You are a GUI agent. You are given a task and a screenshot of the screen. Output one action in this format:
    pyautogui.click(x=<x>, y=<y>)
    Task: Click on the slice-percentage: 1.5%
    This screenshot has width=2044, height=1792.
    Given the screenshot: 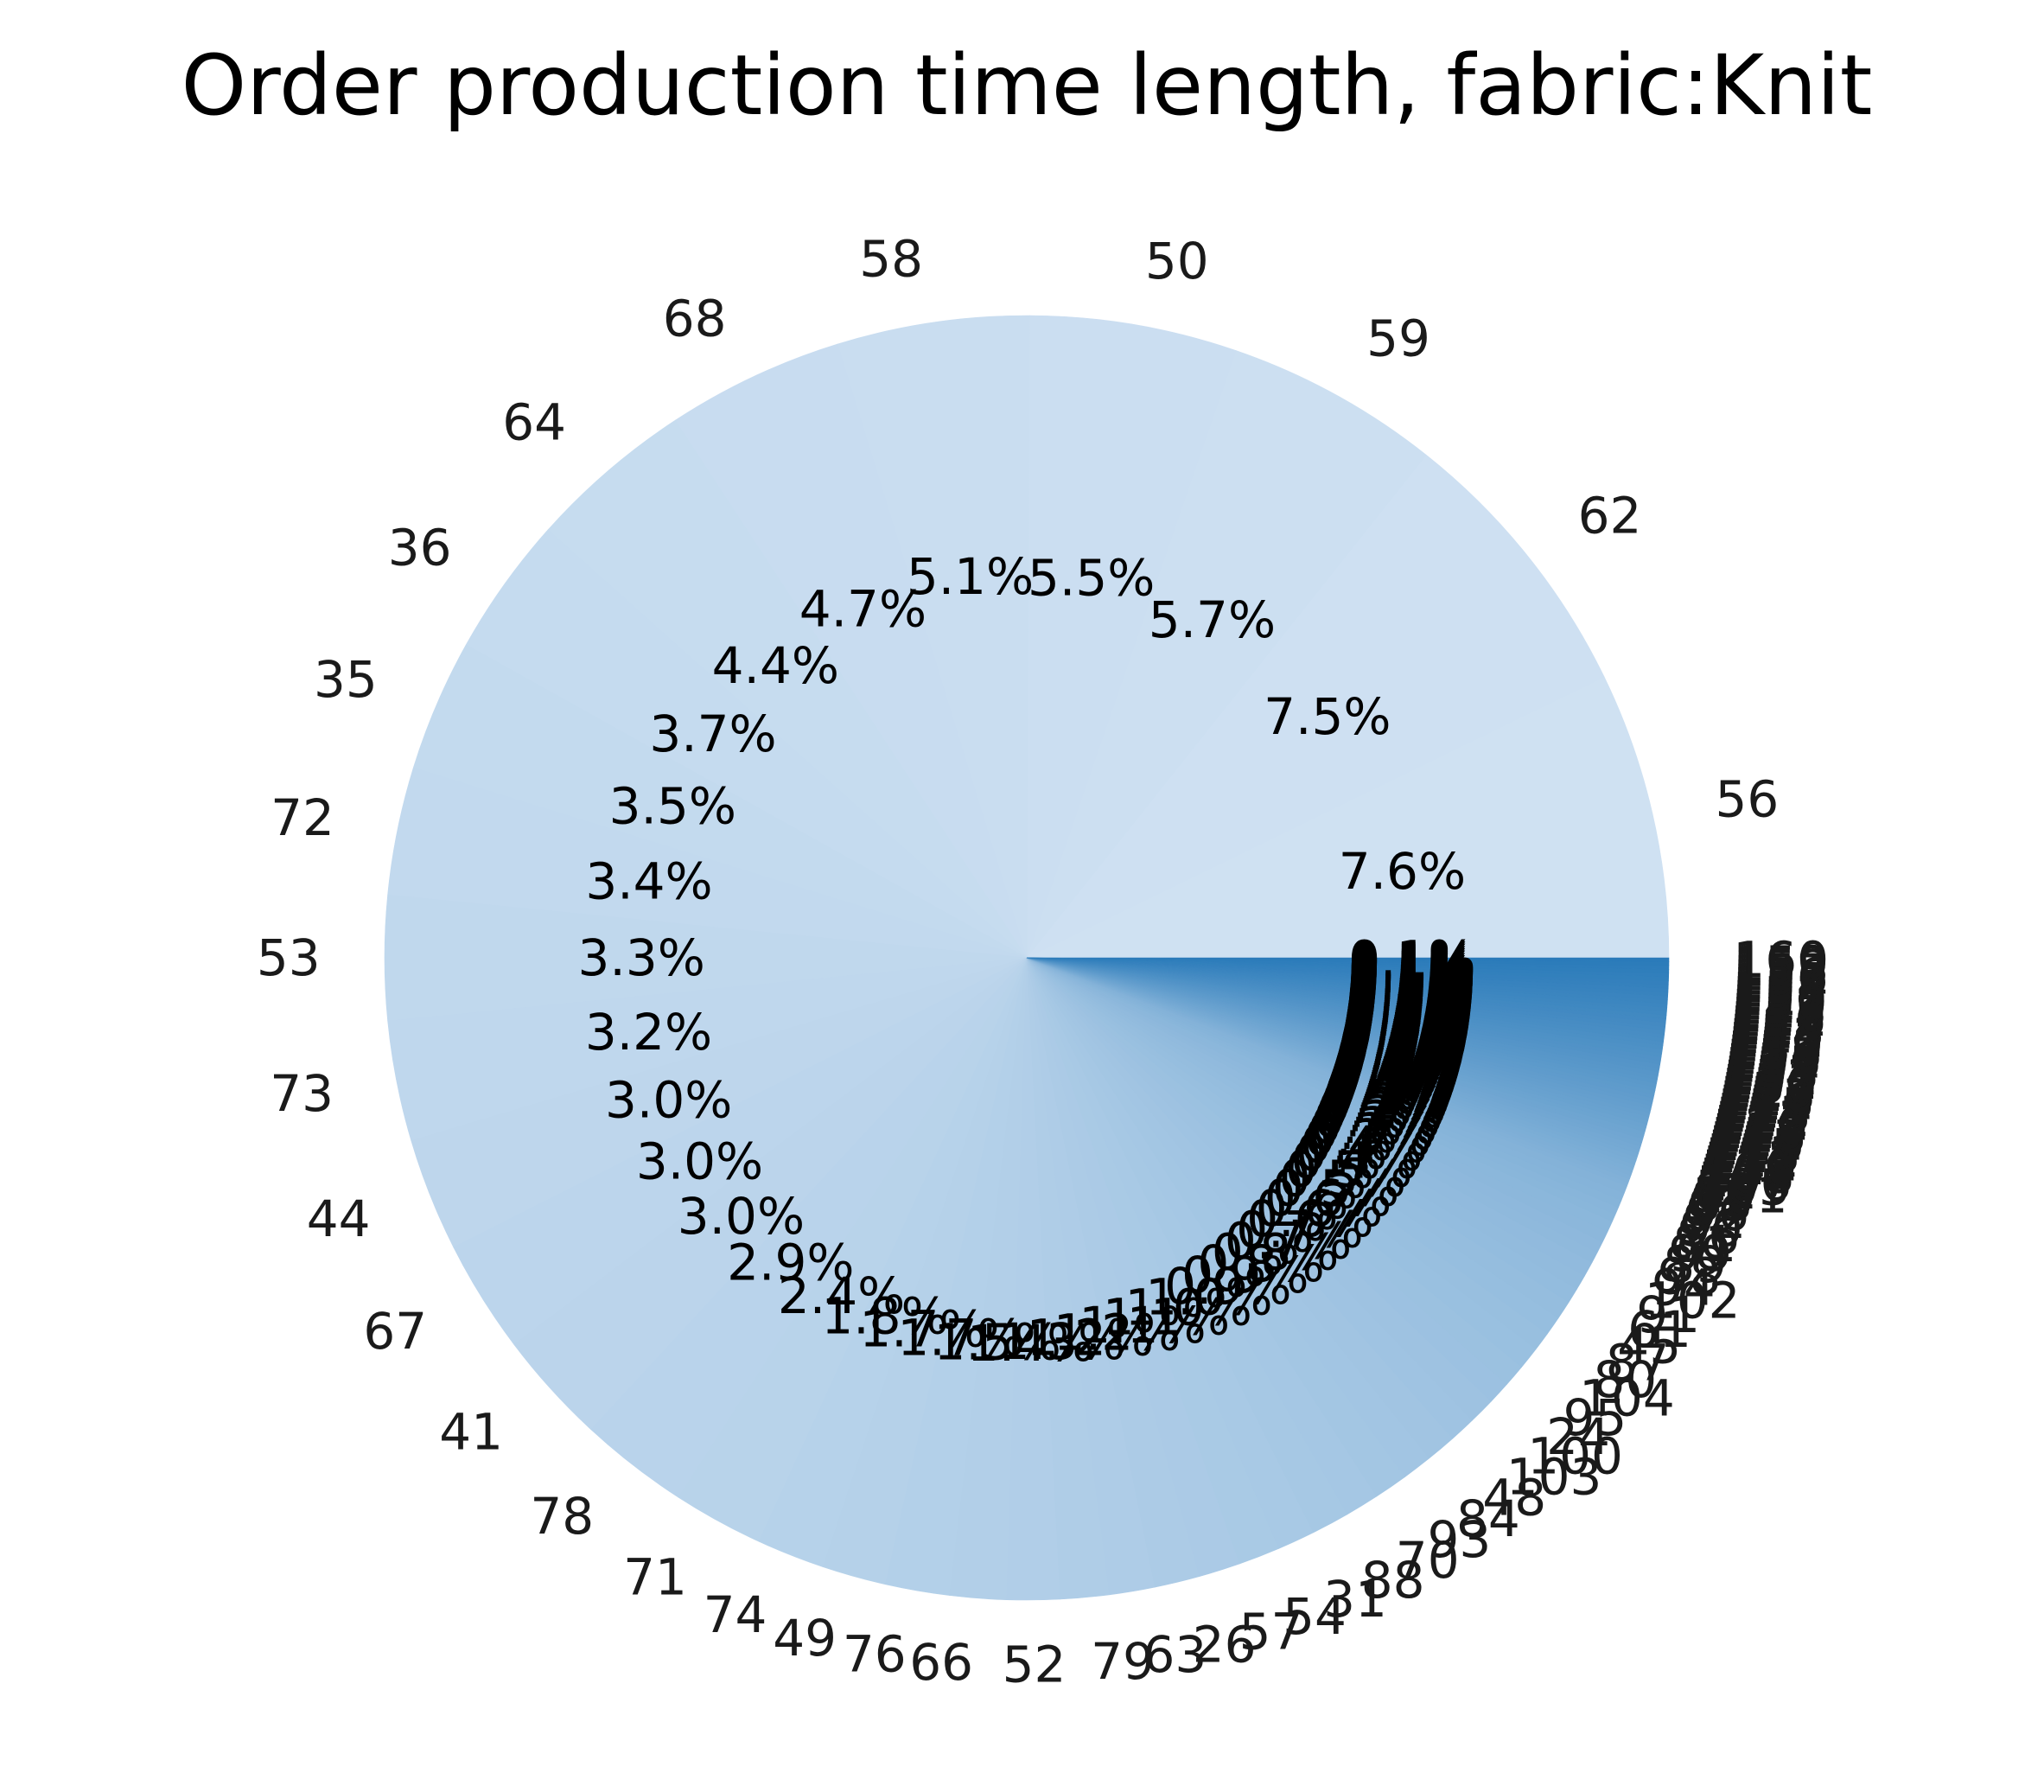 What is the action you would take?
    pyautogui.click(x=997, y=1342)
    